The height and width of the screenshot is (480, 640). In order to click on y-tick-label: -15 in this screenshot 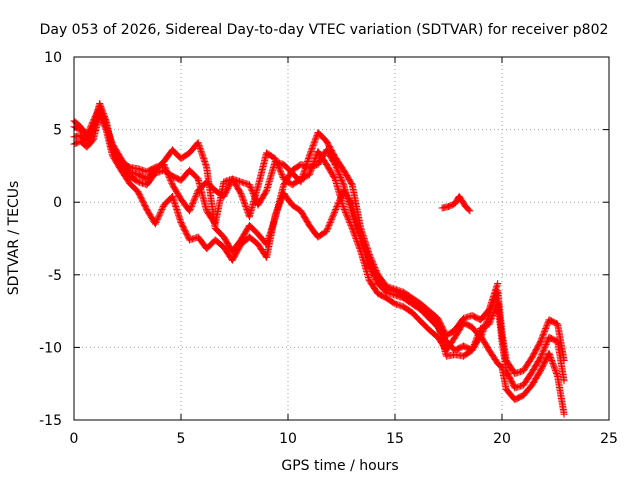, I will do `click(50, 421)`.